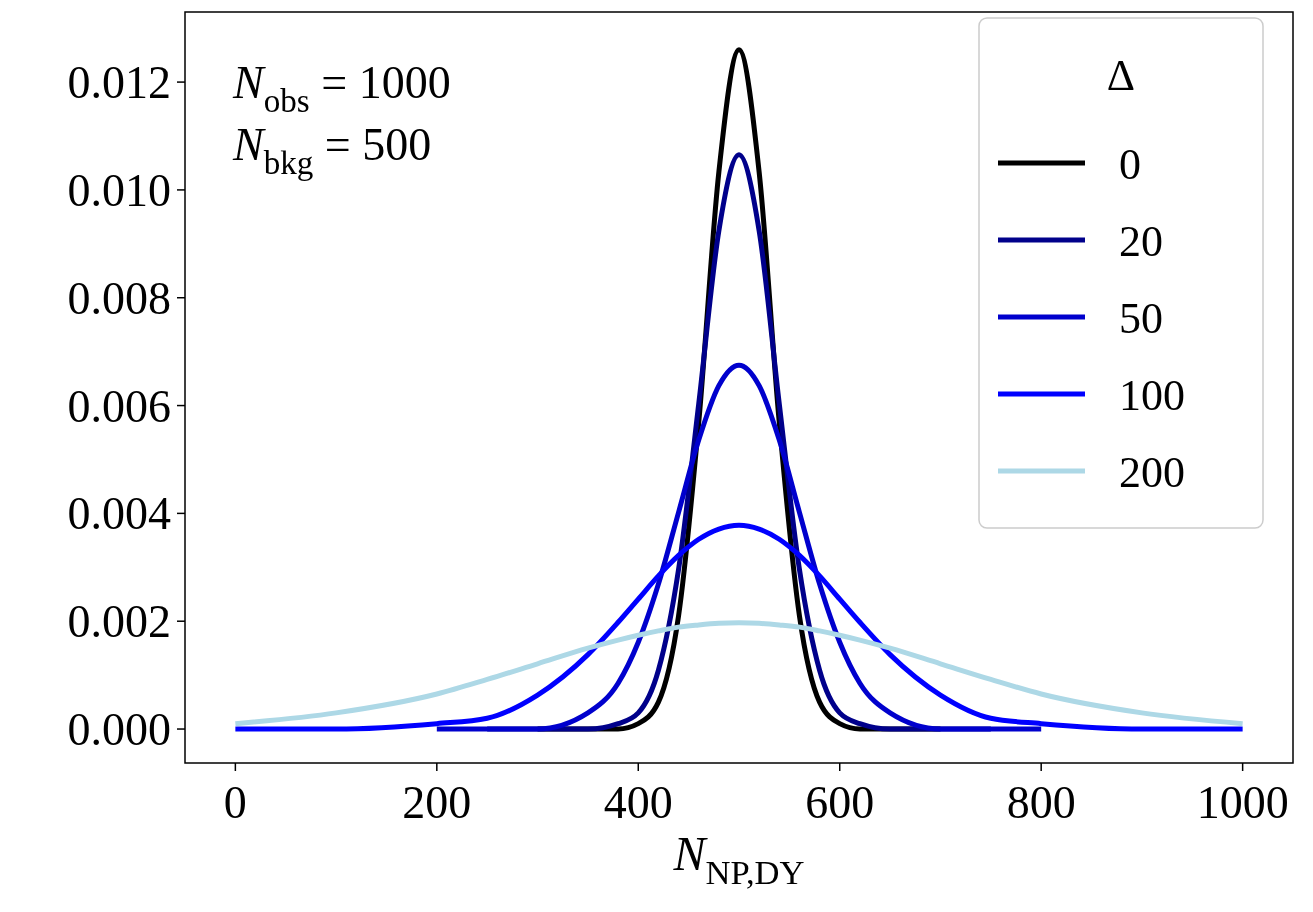 The height and width of the screenshot is (912, 1313). What do you see at coordinates (437, 802) in the screenshot?
I see `x-tick-label: 200` at bounding box center [437, 802].